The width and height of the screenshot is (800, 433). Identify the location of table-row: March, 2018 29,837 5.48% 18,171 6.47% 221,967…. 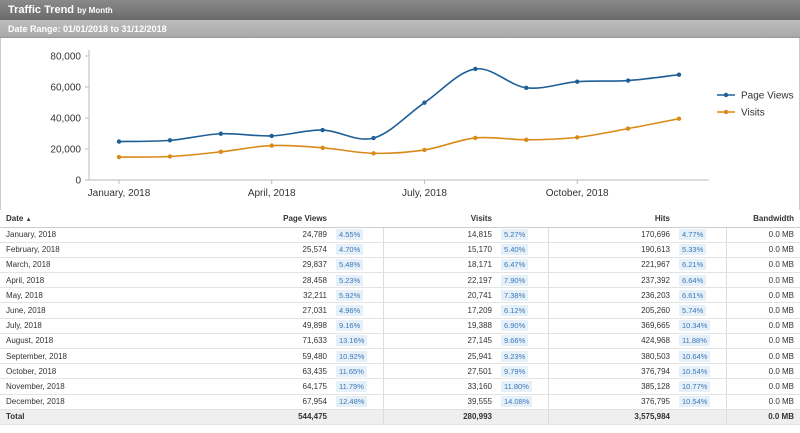
(400, 265).